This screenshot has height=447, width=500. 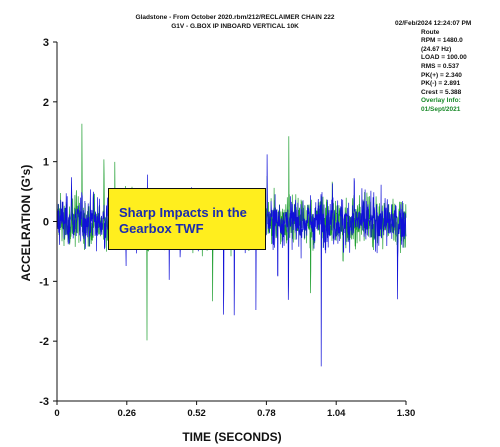 I want to click on overlay-date: 01/Sept/2021, so click(x=441, y=109).